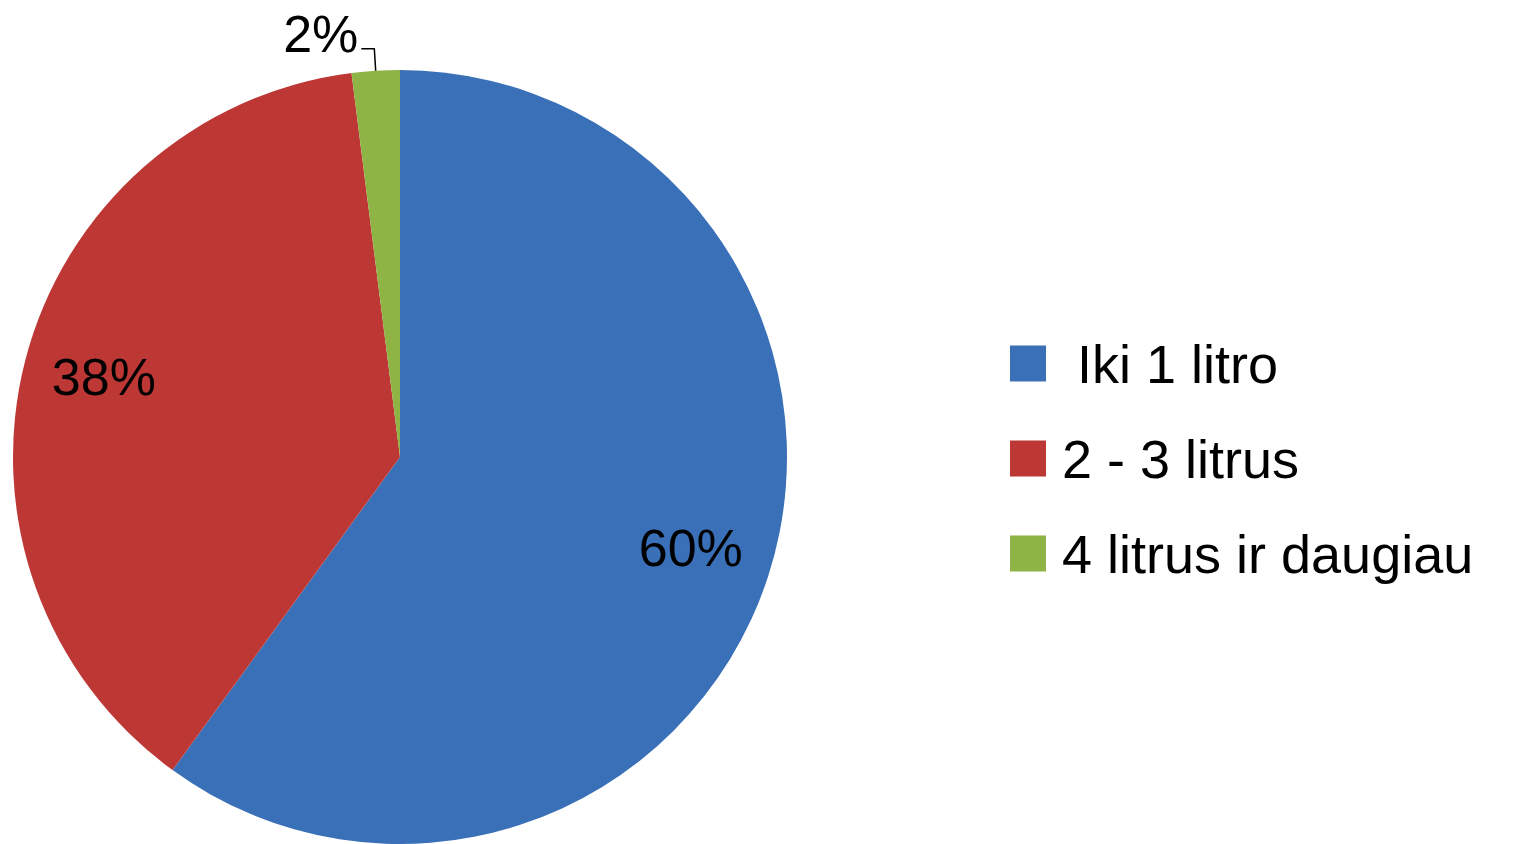  Describe the element at coordinates (321, 33) in the screenshot. I see `data-label: 2%` at that location.